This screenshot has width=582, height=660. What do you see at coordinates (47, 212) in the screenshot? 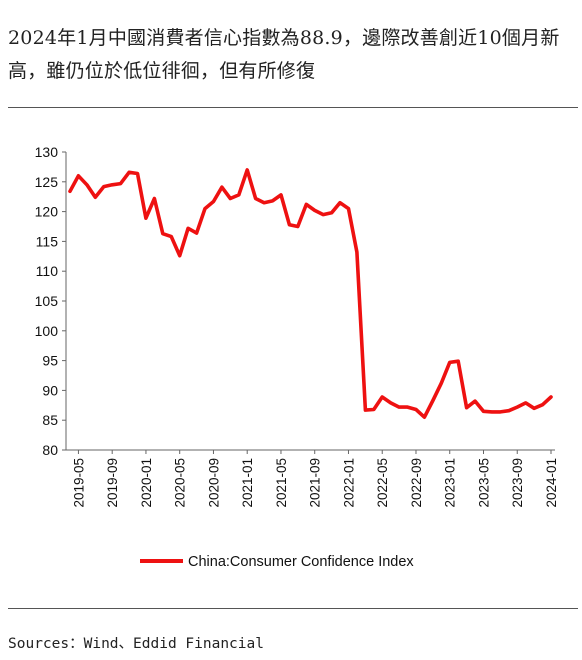
I see `y-tick-label: 120` at bounding box center [47, 212].